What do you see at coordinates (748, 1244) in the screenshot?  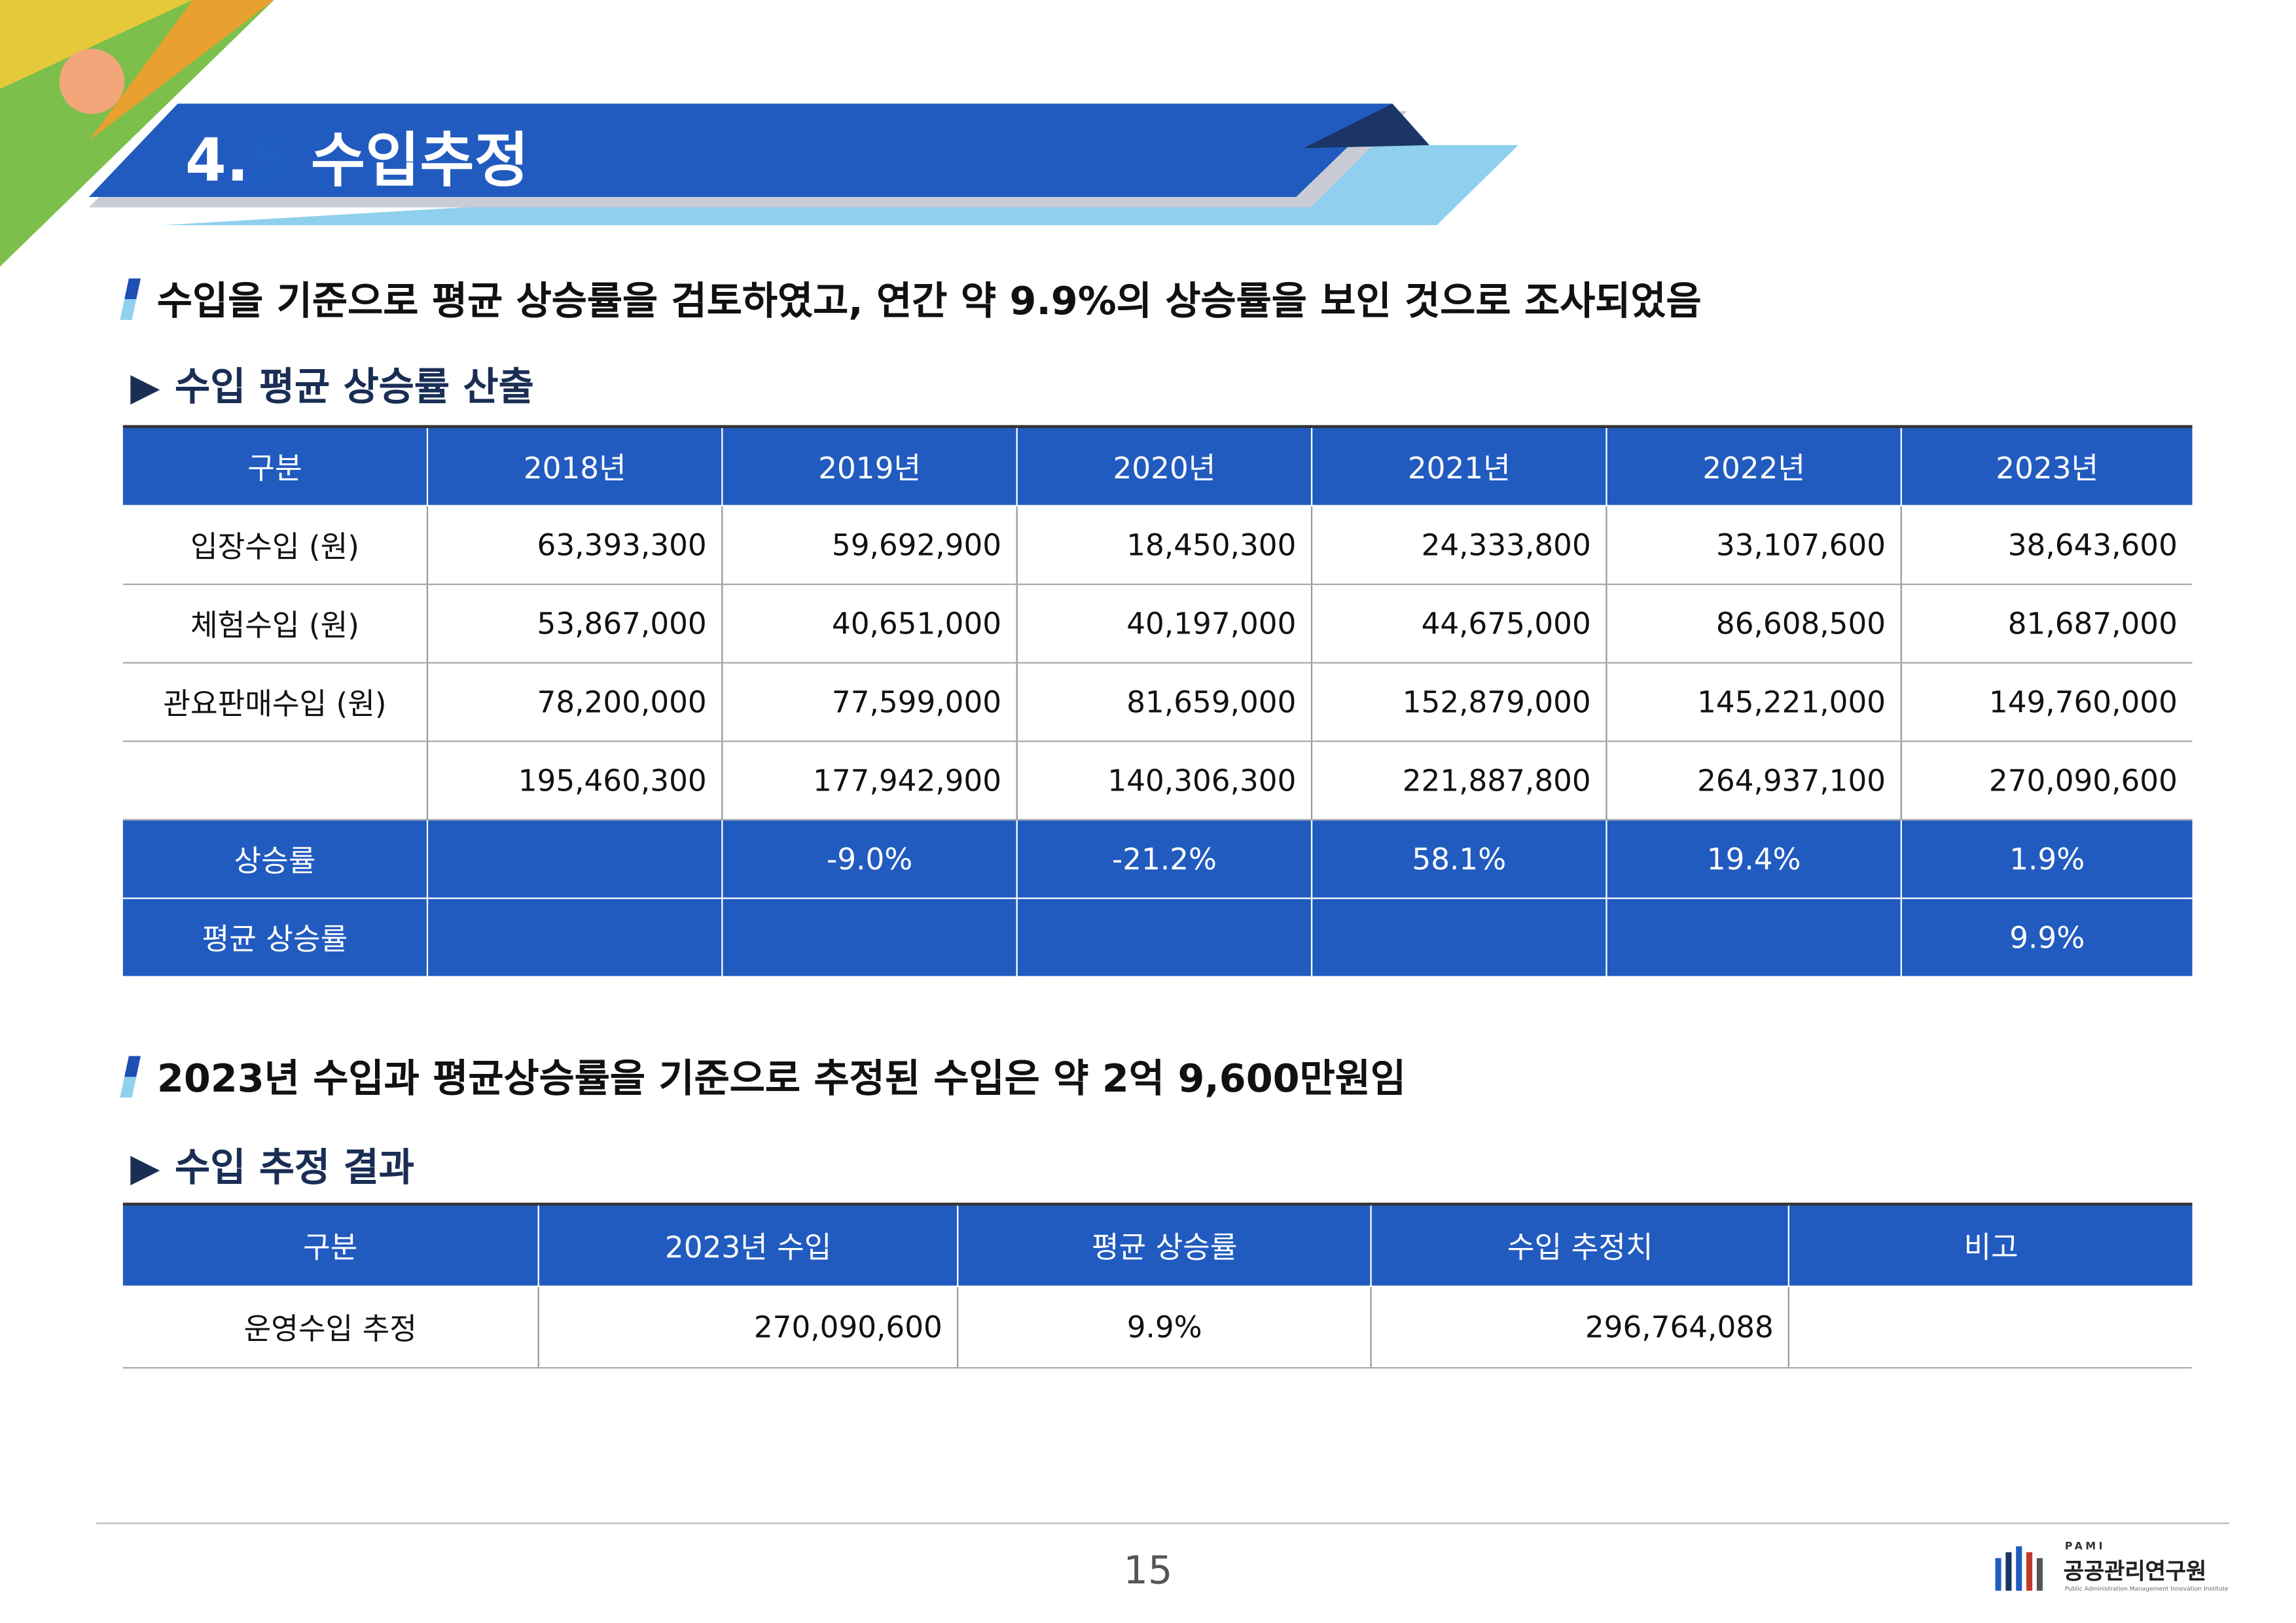 I see `table-cell: 2023년 수입` at bounding box center [748, 1244].